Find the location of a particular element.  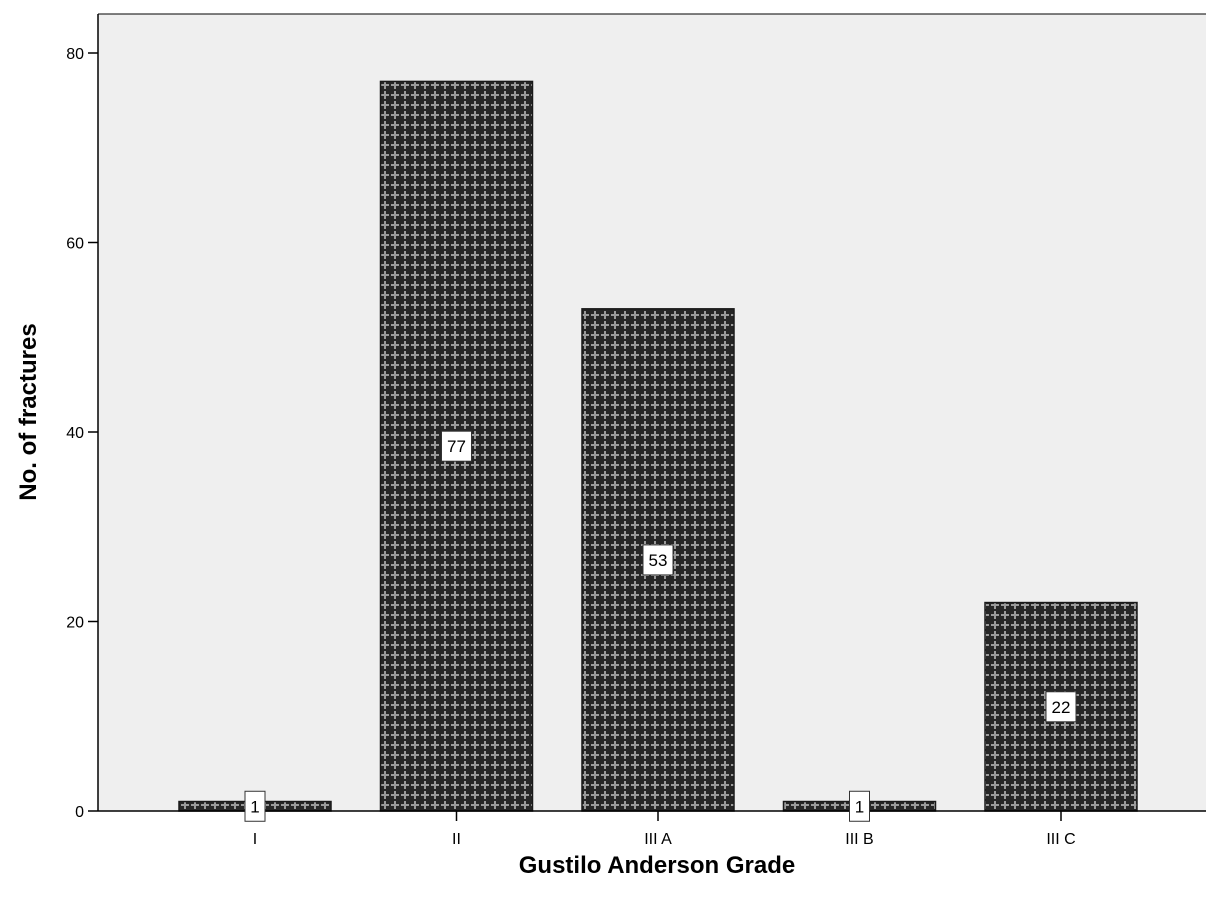

x-tick-label: III C is located at coordinates (1060, 839).